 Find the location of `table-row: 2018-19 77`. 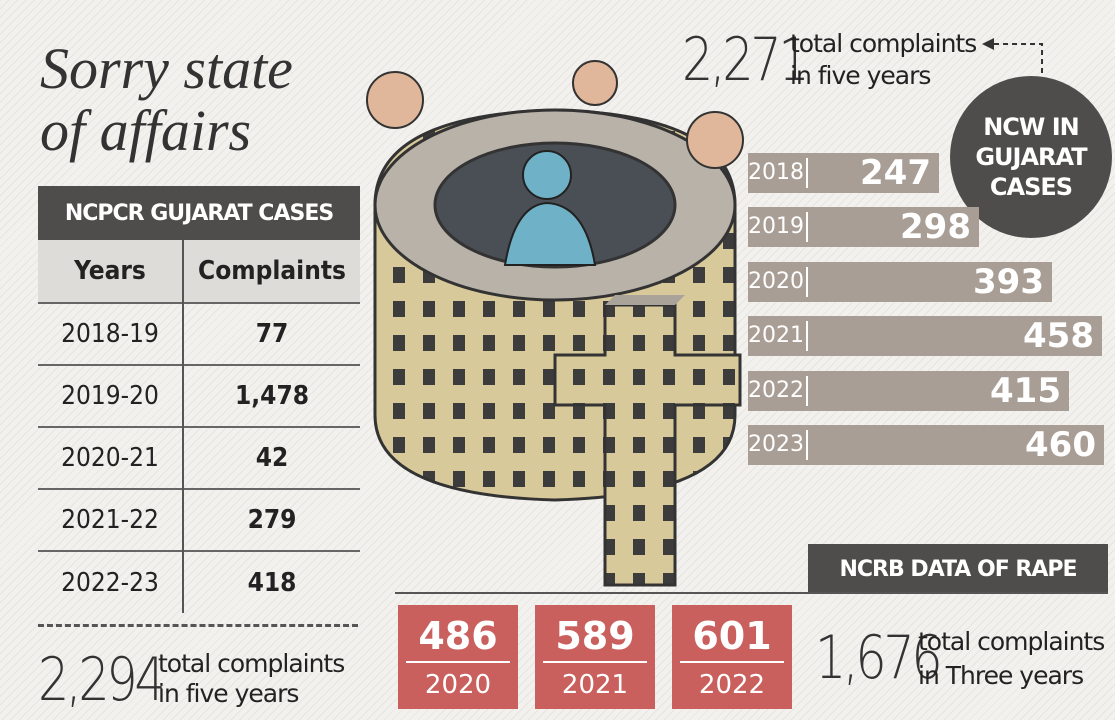

table-row: 2018-19 77 is located at coordinates (199, 333).